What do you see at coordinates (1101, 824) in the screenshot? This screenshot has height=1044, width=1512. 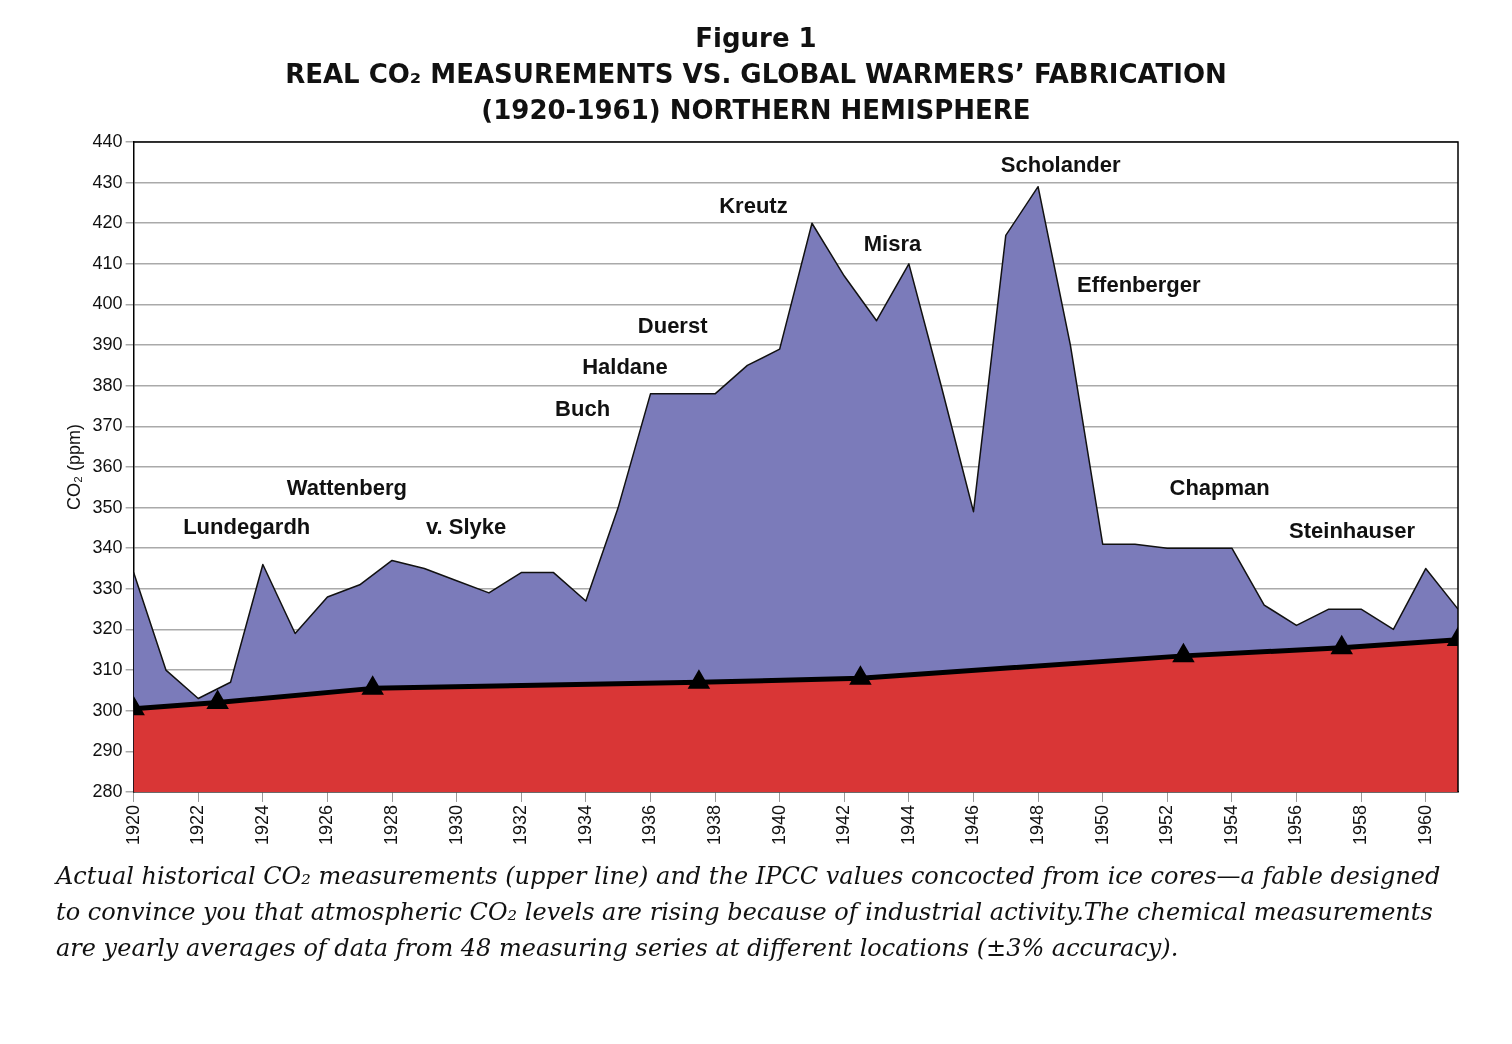 I see `x-tick-label: 1950` at bounding box center [1101, 824].